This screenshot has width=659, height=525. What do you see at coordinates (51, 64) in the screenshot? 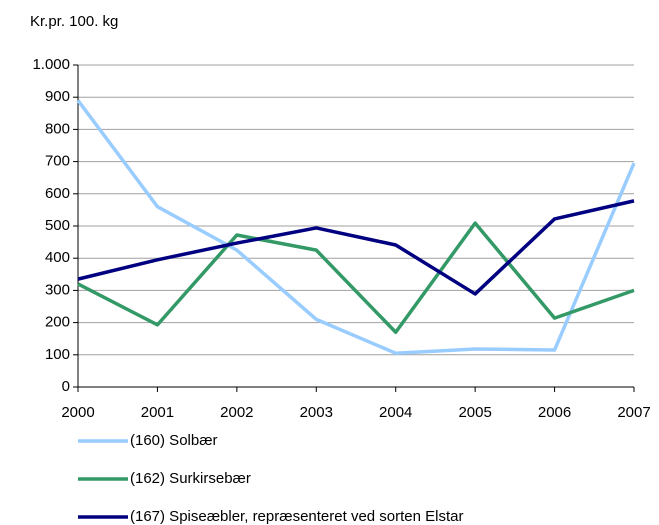
I see `y-tick-label: 1.000` at bounding box center [51, 64].